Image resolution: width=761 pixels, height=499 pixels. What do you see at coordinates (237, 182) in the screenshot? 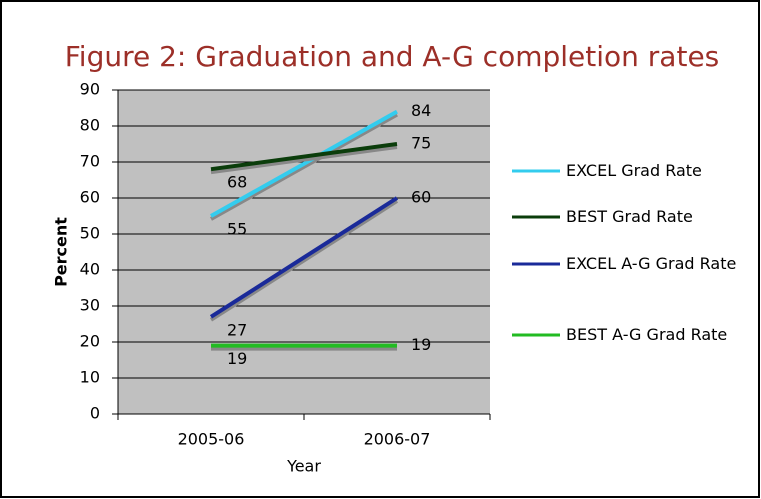
I see `data-label: 68` at bounding box center [237, 182].